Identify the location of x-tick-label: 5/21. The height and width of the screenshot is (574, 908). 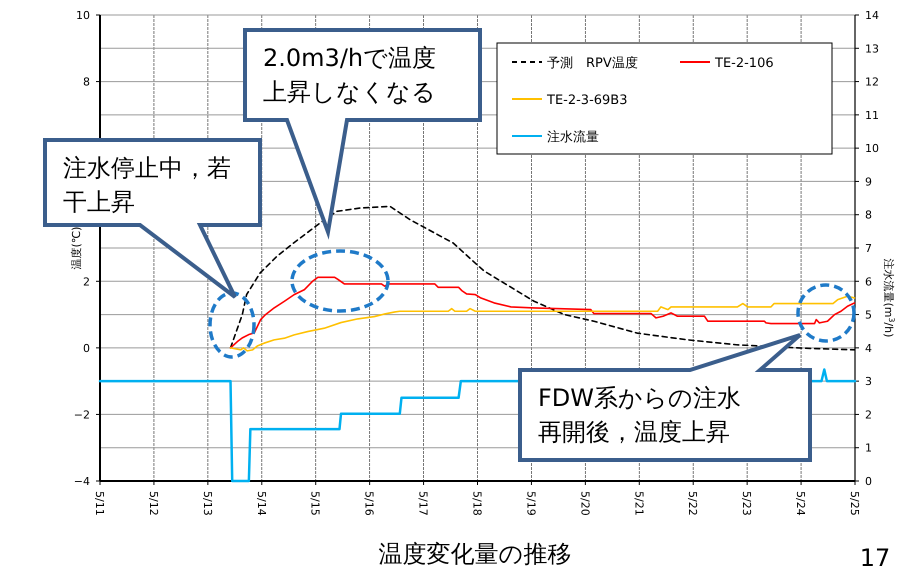
(639, 503).